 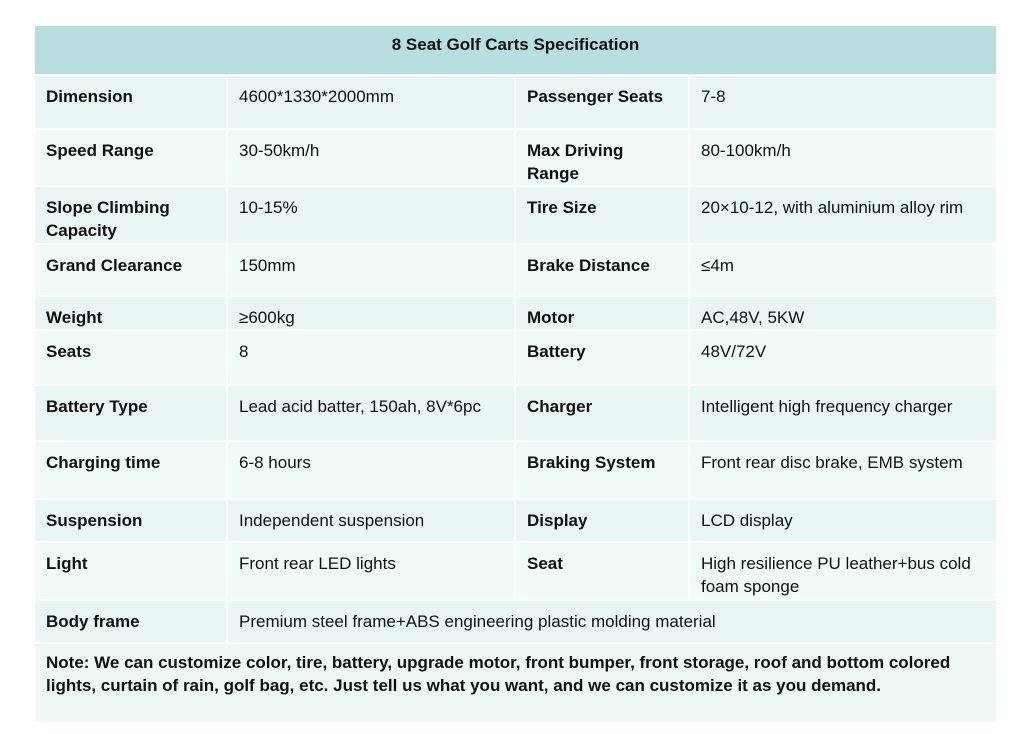 I want to click on spec-label: Body frame, so click(x=131, y=622).